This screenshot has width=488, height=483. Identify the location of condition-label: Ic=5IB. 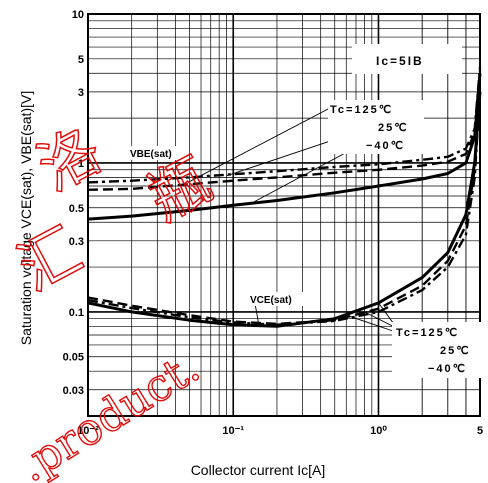
(400, 61).